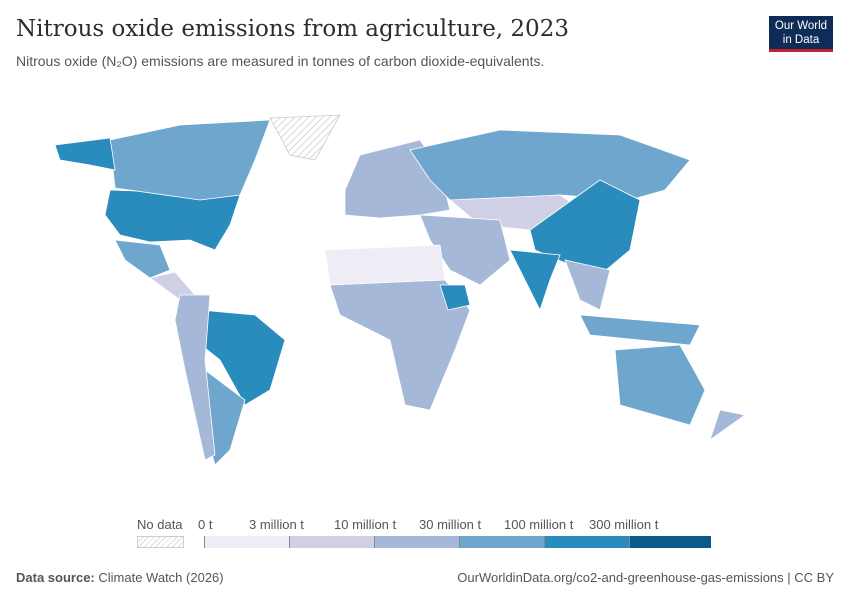 Image resolution: width=850 pixels, height=600 pixels. What do you see at coordinates (801, 26) in the screenshot?
I see `logo-line1: Our World` at bounding box center [801, 26].